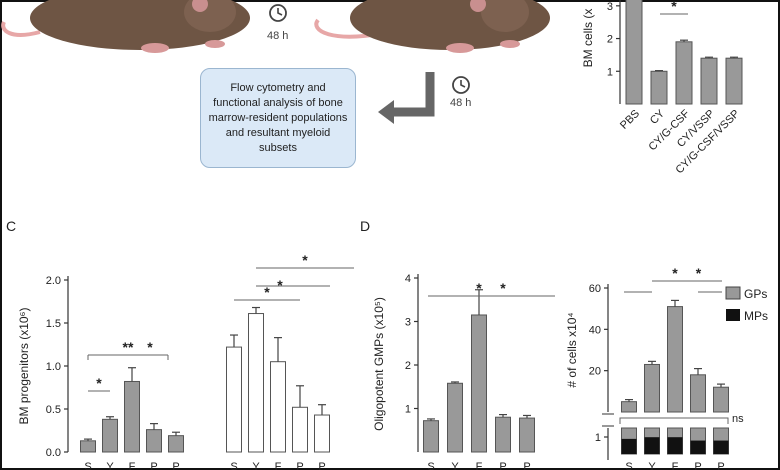  Describe the element at coordinates (24, 366) in the screenshot. I see `y-axis-label: BM progenitors (x10⁶)` at that location.